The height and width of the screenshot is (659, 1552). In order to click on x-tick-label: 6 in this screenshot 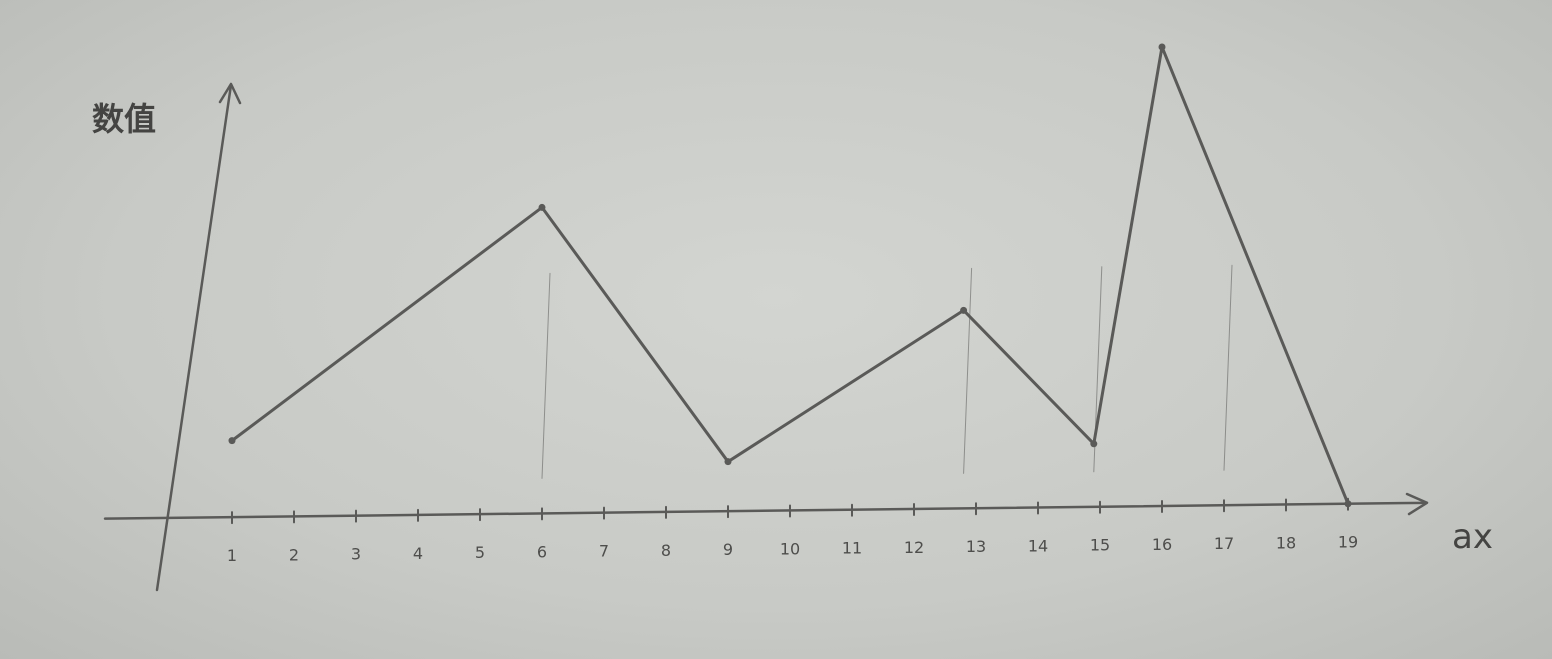, I will do `click(542, 551)`.